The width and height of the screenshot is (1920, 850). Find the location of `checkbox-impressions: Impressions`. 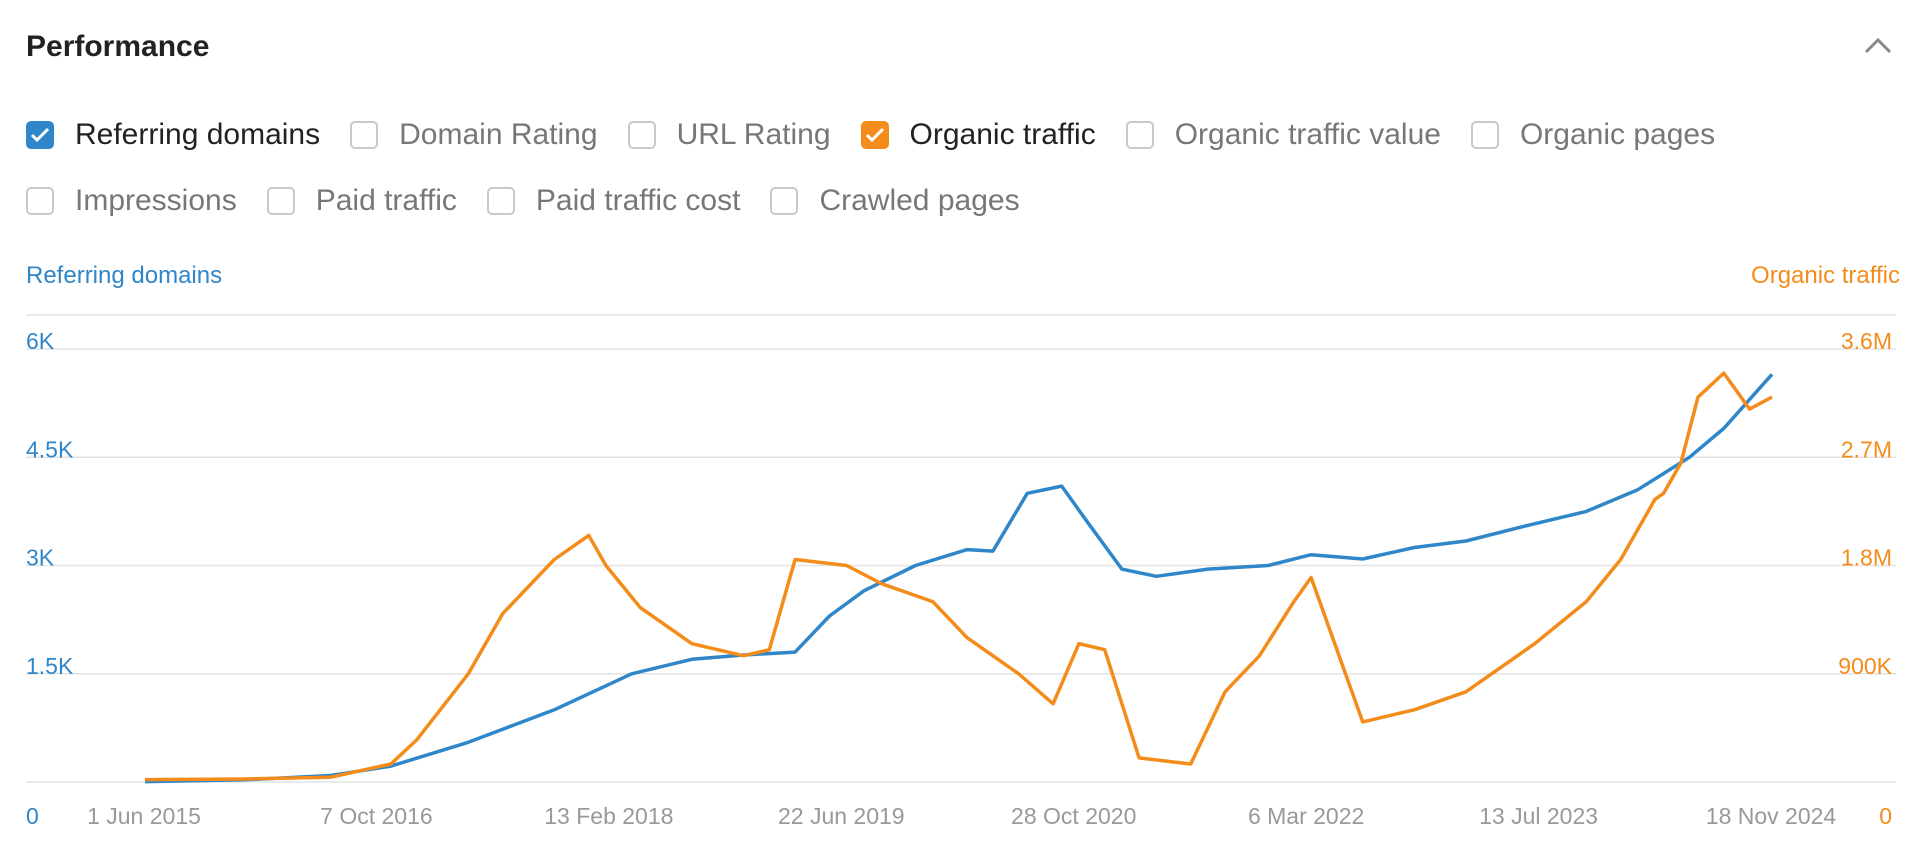

checkbox-impressions: Impressions is located at coordinates (131, 201).